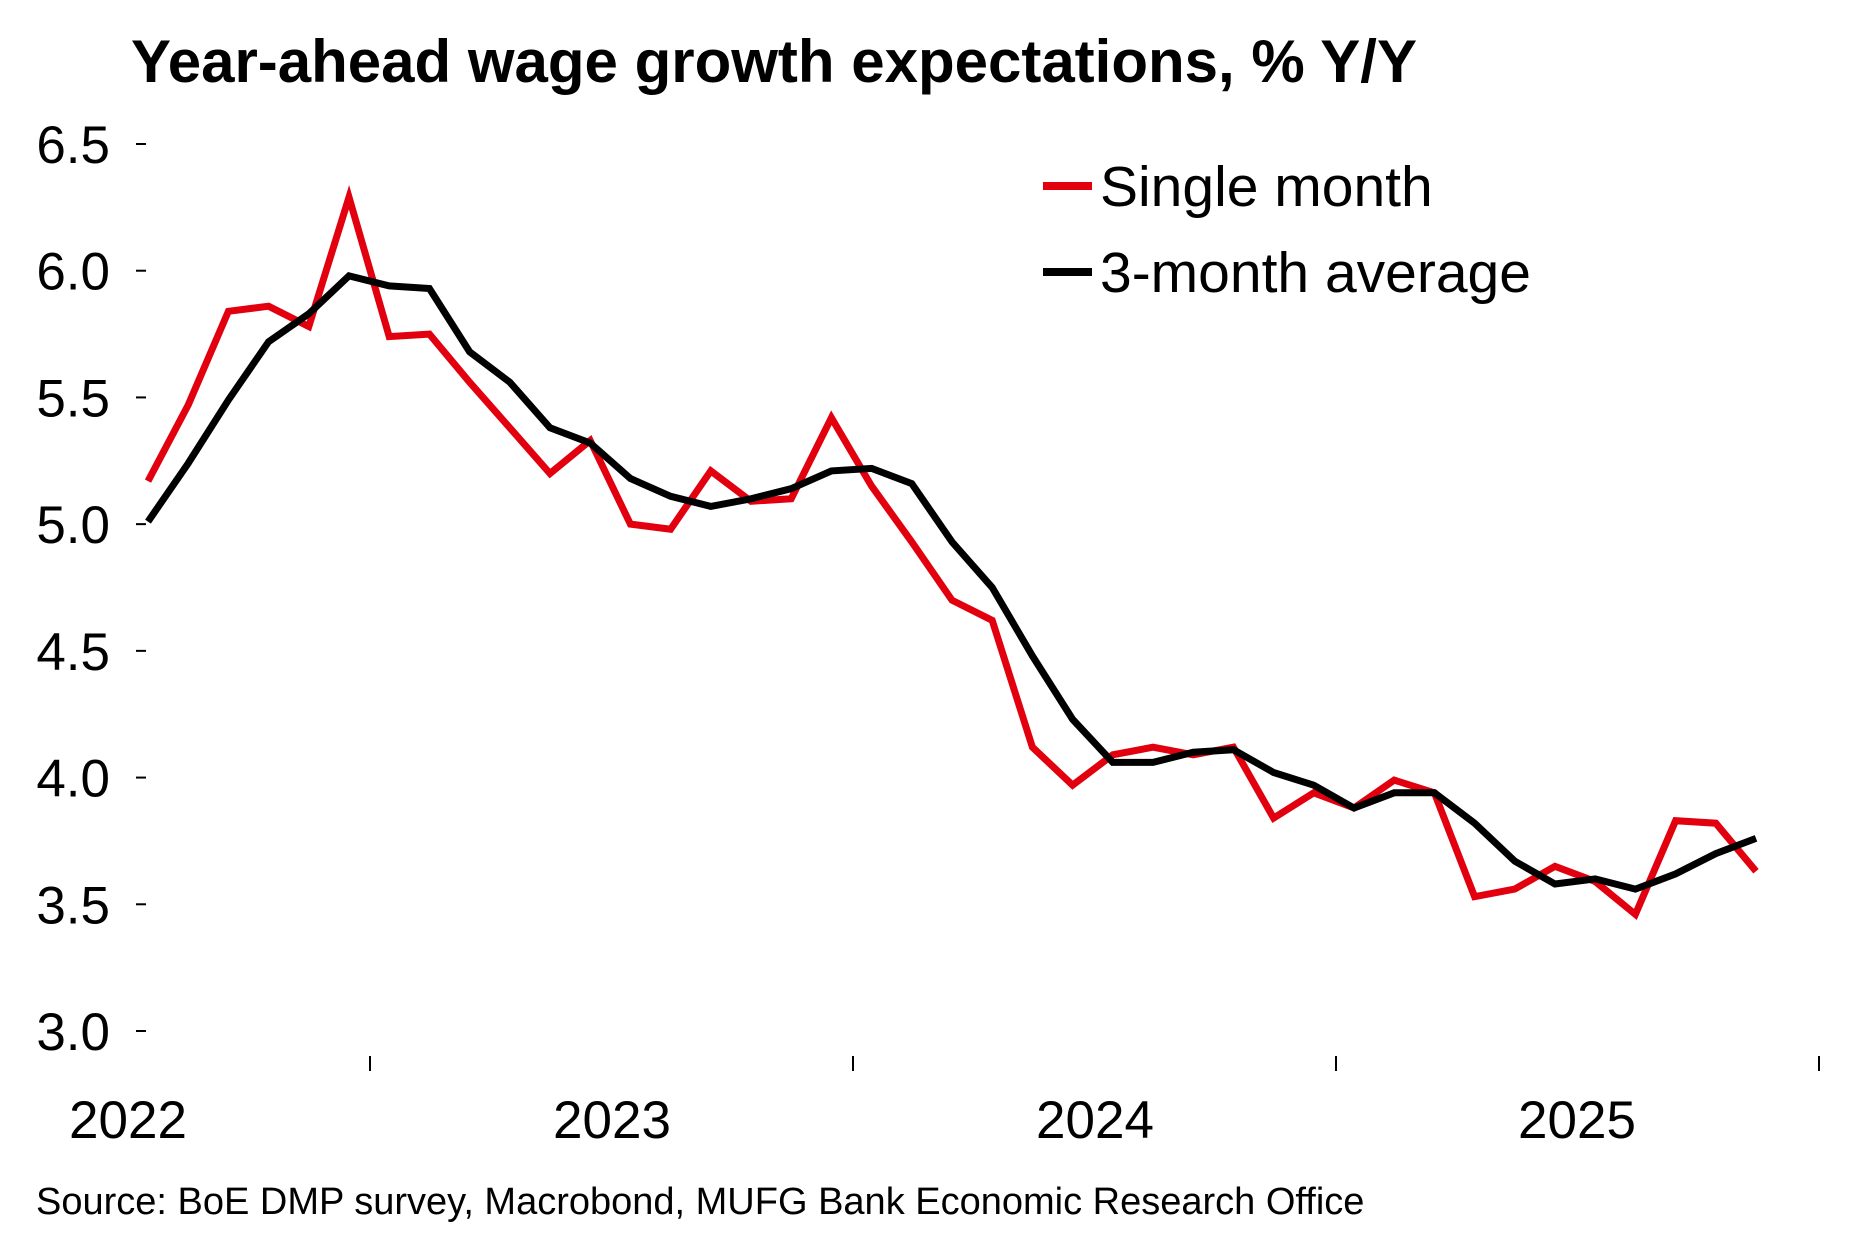 This screenshot has height=1251, width=1875. I want to click on y-tick-label: 5.0, so click(73, 525).